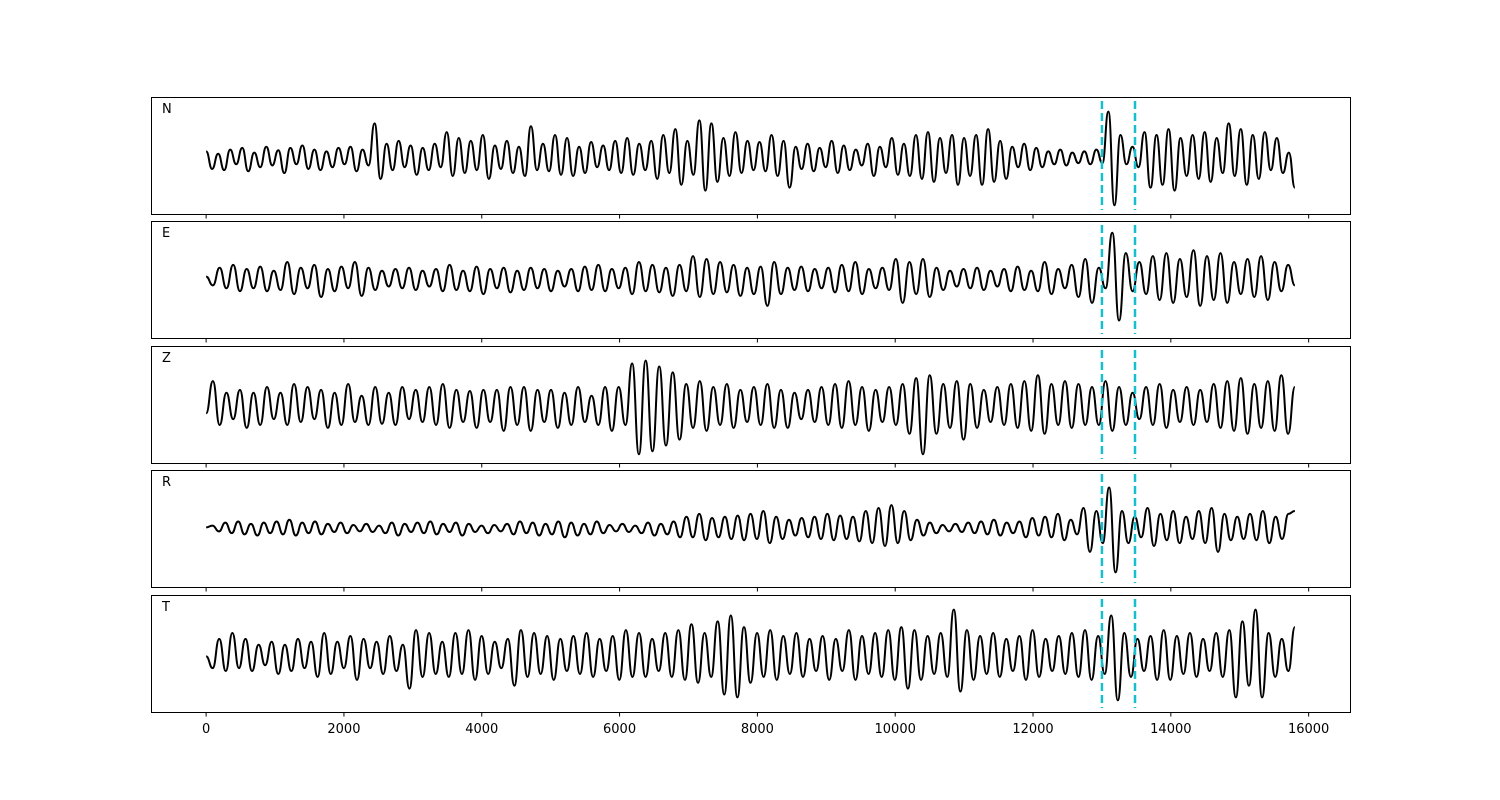 The height and width of the screenshot is (800, 1500). I want to click on trace-n, so click(750, 158).